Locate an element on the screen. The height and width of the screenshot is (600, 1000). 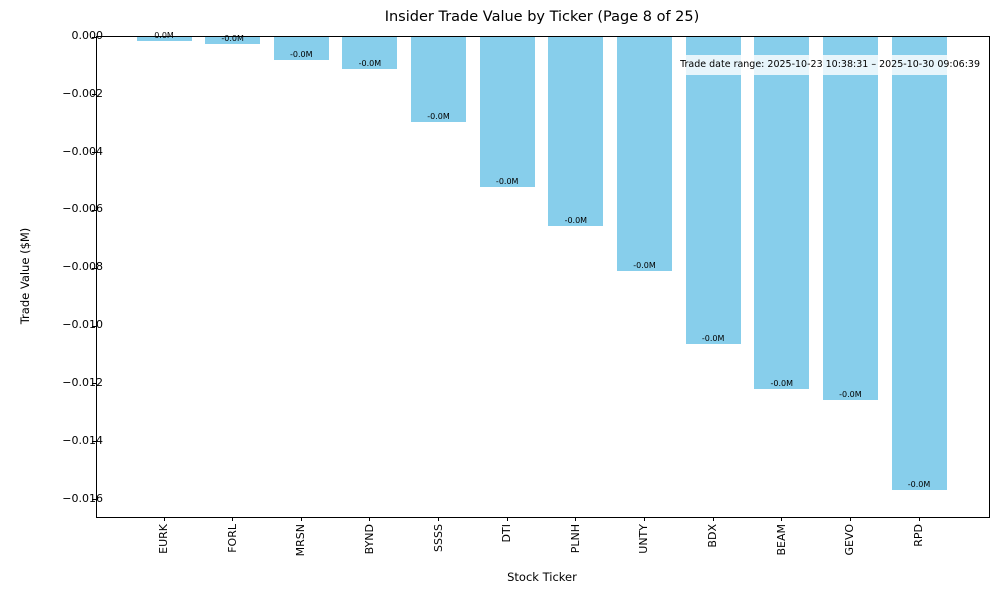
y-tick-label: −0.004 is located at coordinates (82, 151).